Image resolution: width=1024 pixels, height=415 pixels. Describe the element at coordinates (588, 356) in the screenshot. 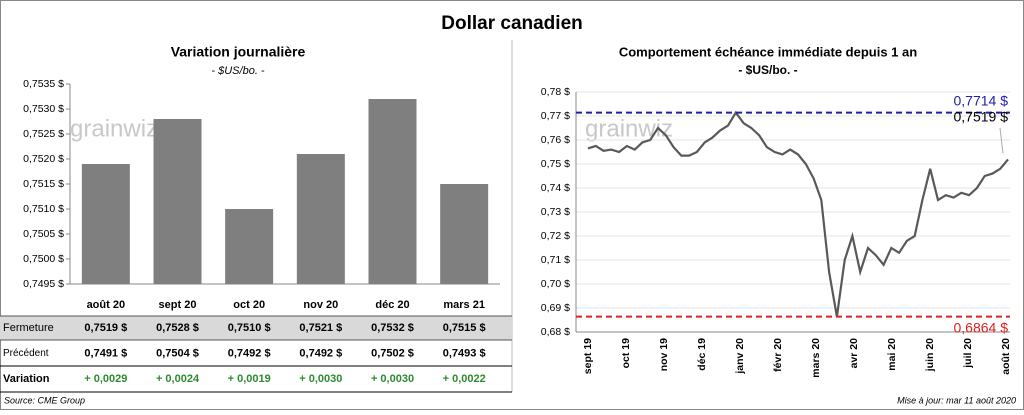

I see `x-tick-label: sept 19` at that location.